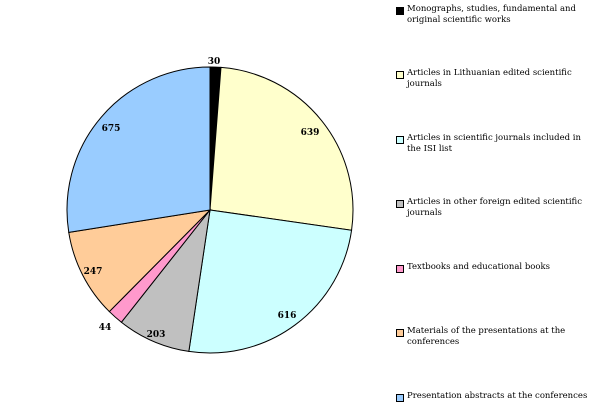  Describe the element at coordinates (287, 316) in the screenshot. I see `slice-value-label: 616` at that location.